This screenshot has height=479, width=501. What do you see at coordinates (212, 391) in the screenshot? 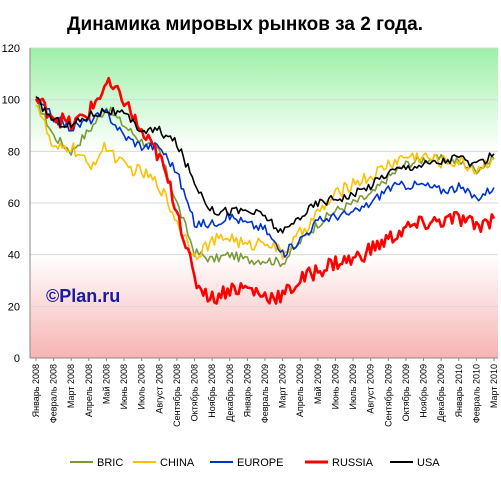
I see `x-tick-label: Ноябрь 2008` at bounding box center [212, 391].